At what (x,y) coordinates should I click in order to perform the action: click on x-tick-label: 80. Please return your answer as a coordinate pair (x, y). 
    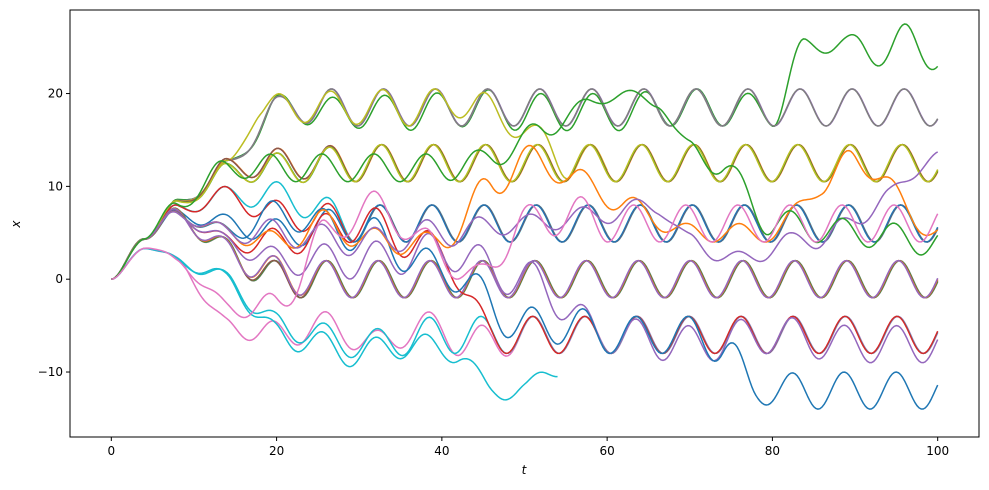
    Looking at the image, I should click on (772, 451).